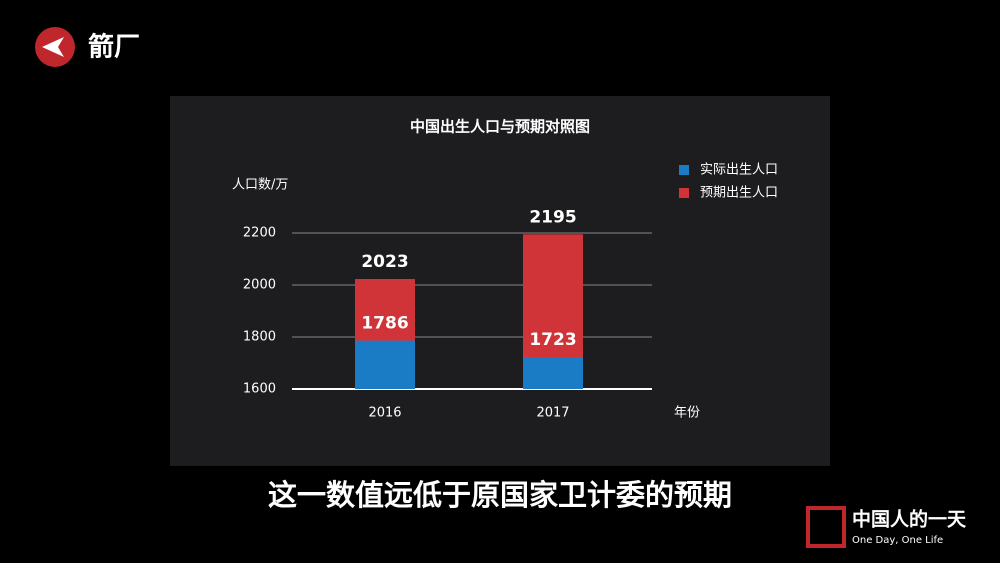 This screenshot has height=563, width=1000. Describe the element at coordinates (384, 262) in the screenshot. I see `data-label: 2023` at that location.